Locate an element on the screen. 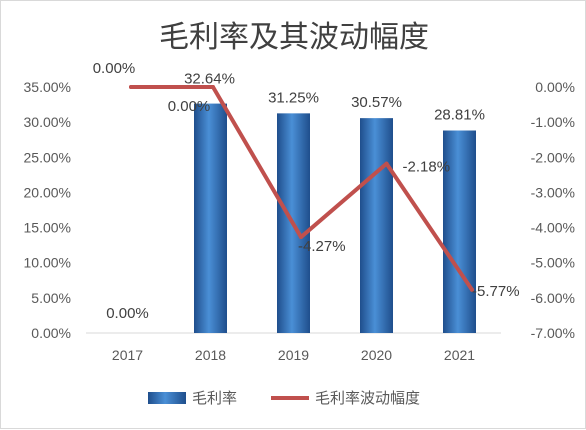  left-tick-label: 5.00% is located at coordinates (51, 298).